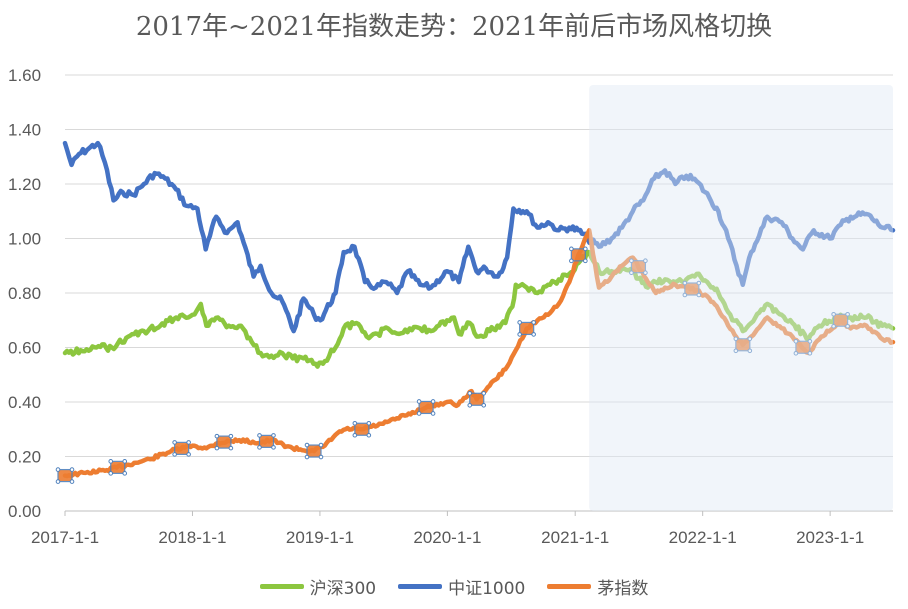 Image resolution: width=908 pixels, height=609 pixels. What do you see at coordinates (420, 586) in the screenshot?
I see `legend-swatch-csi1000` at bounding box center [420, 586].